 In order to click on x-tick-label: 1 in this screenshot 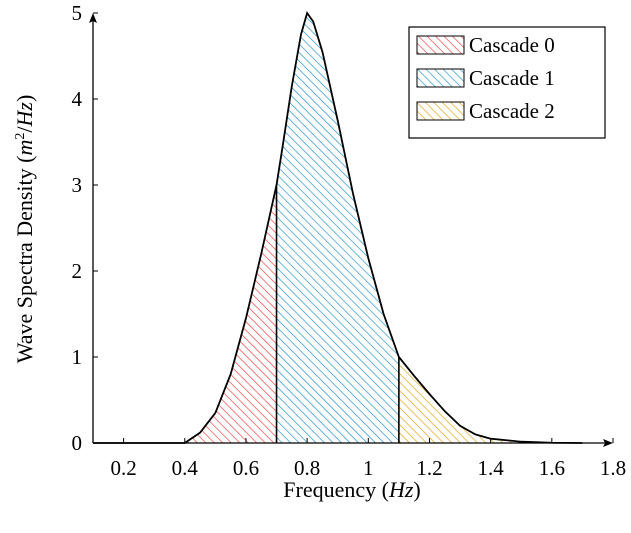, I will do `click(368, 468)`.